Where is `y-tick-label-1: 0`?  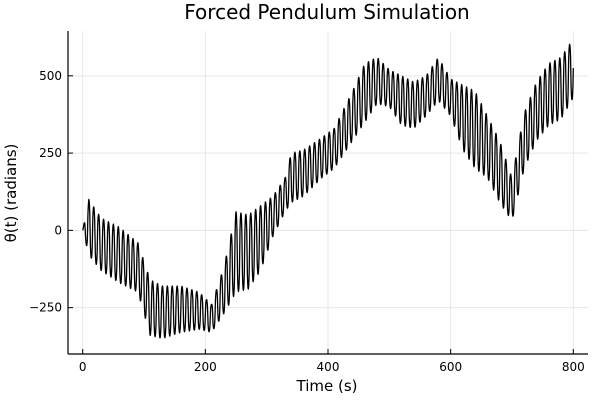
y-tick-label-1: 0 is located at coordinates (58, 230).